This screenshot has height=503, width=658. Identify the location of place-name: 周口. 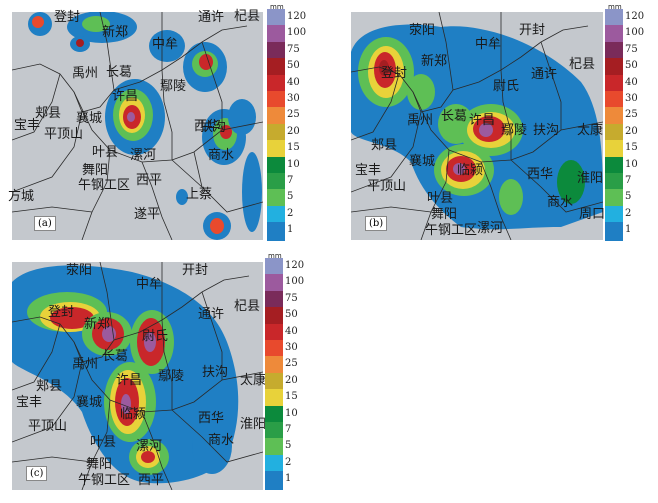
(592, 214).